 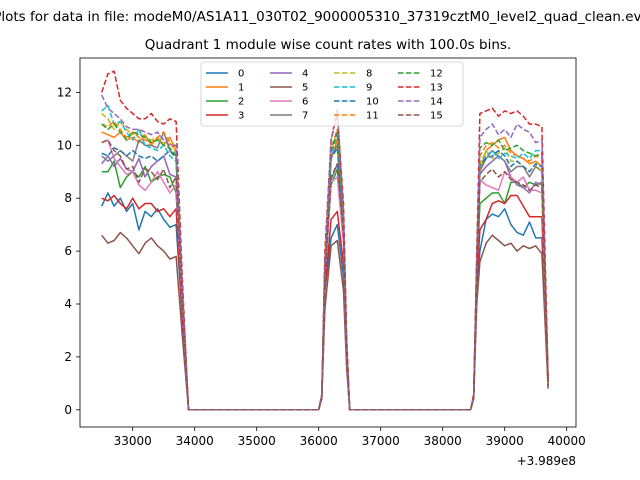 I want to click on legend-label-15: 15, so click(x=436, y=116).